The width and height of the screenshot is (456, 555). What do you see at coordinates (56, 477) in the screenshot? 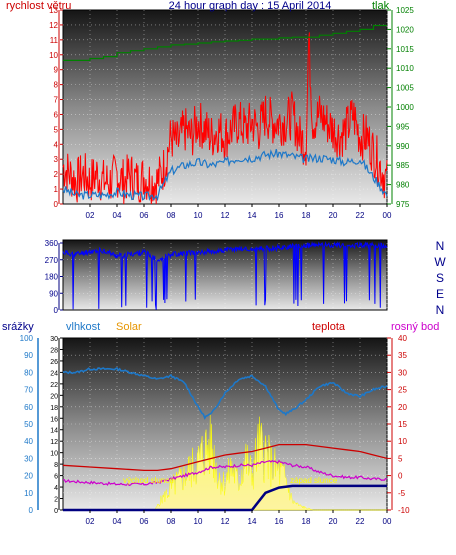
I see `humidity-tick-label: 6` at bounding box center [56, 477].